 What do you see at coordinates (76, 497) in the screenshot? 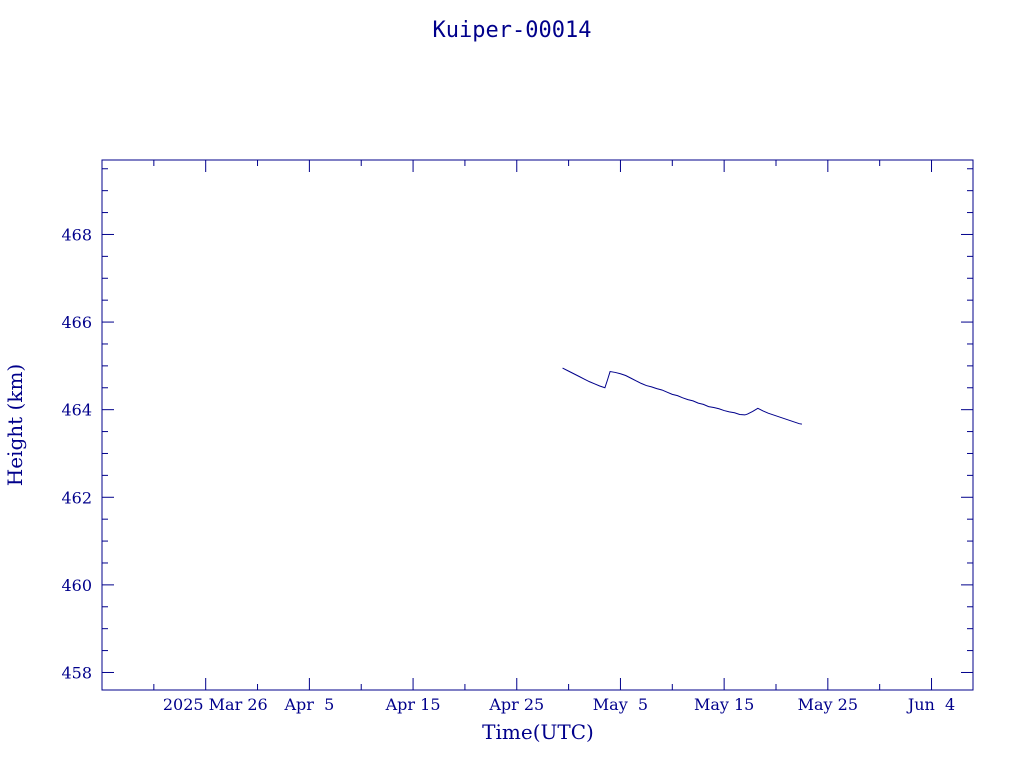
I see `y-tick-label: 462` at bounding box center [76, 497].